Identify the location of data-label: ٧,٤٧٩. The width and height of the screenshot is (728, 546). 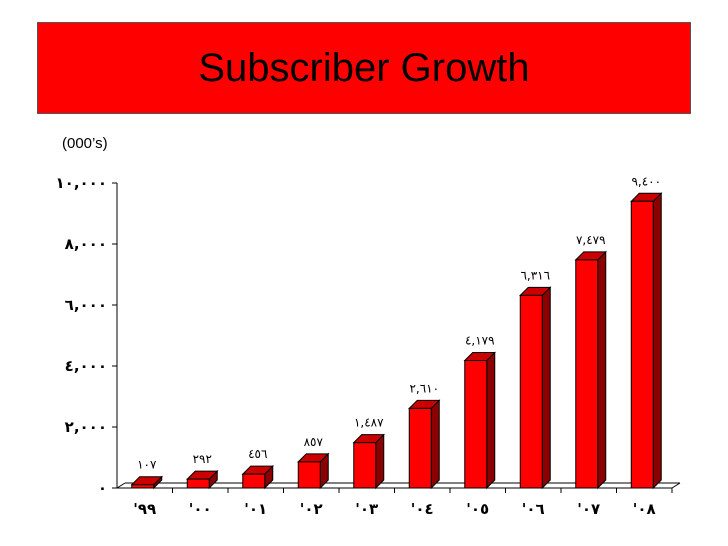
(591, 240).